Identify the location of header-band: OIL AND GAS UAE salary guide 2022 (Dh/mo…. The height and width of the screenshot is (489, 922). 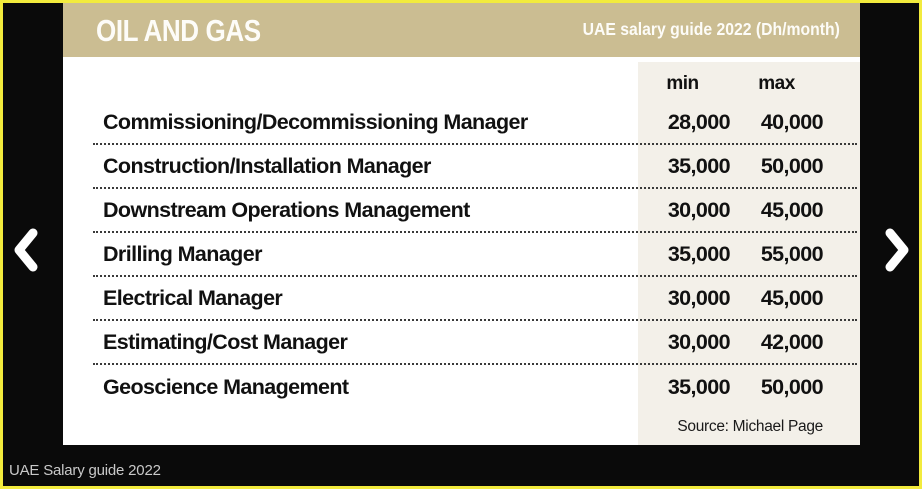
(461, 30).